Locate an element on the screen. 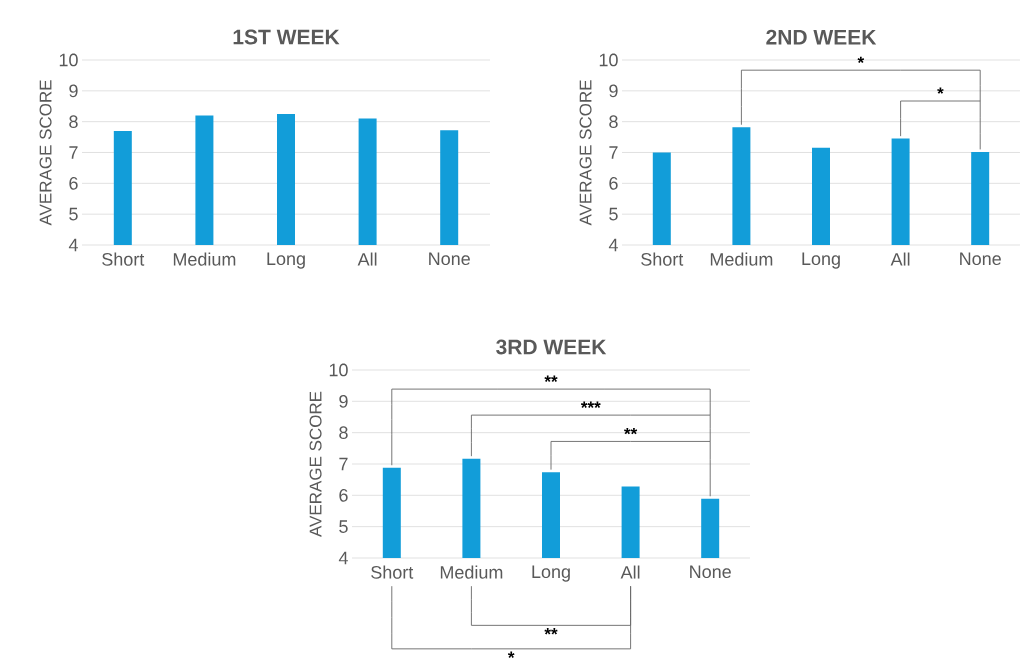 The image size is (1021, 664). chart-title: 3RD WEEK is located at coordinates (551, 347).